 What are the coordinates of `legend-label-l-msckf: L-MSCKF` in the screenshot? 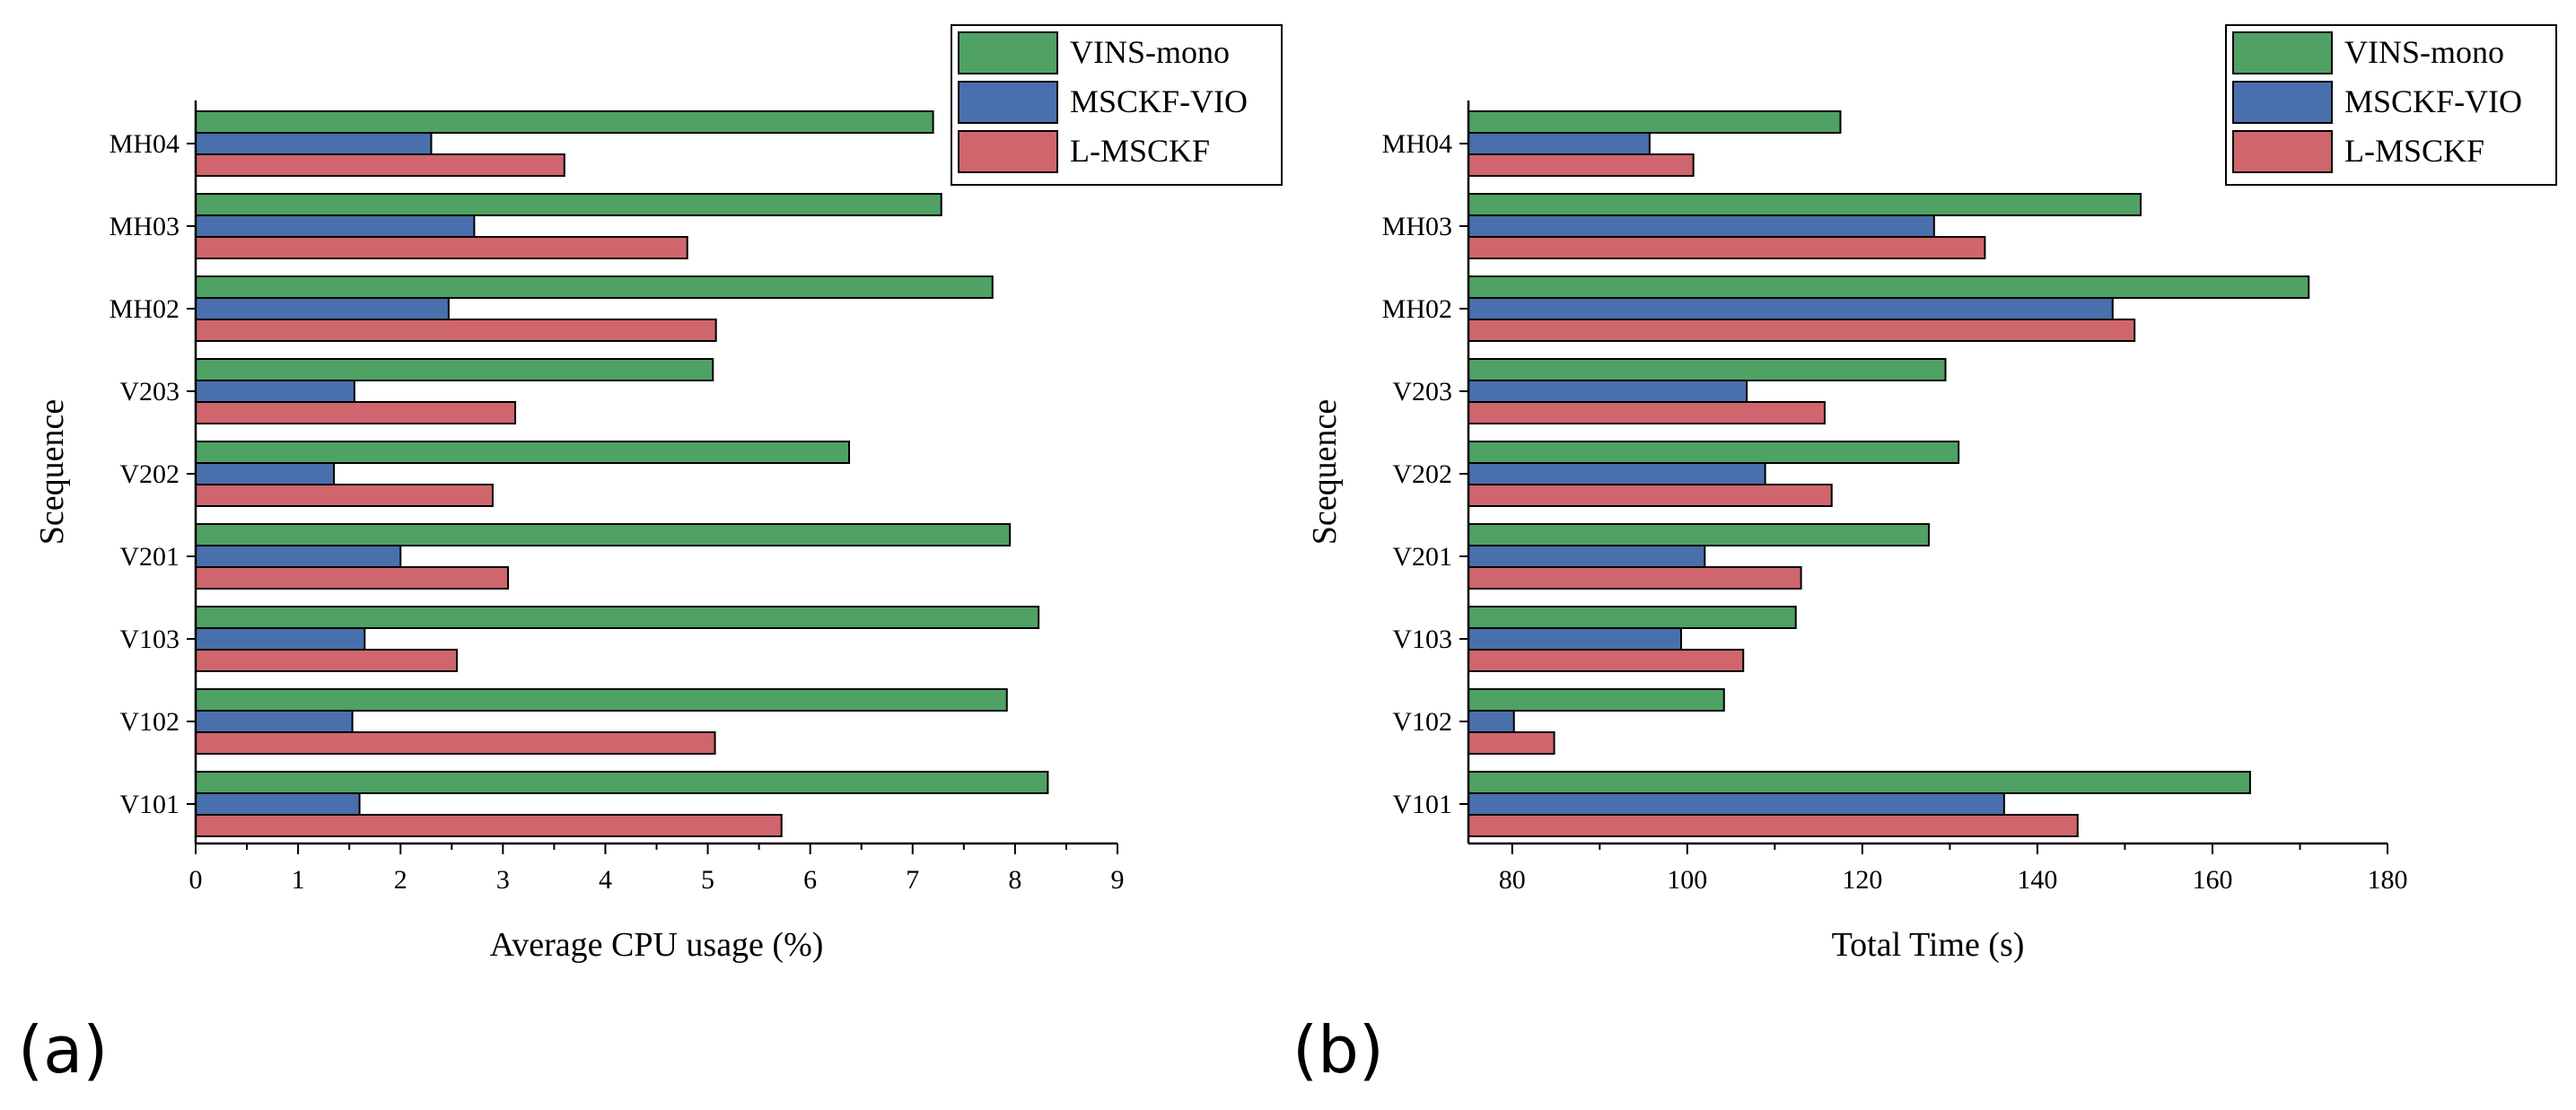 It's located at (1140, 151).